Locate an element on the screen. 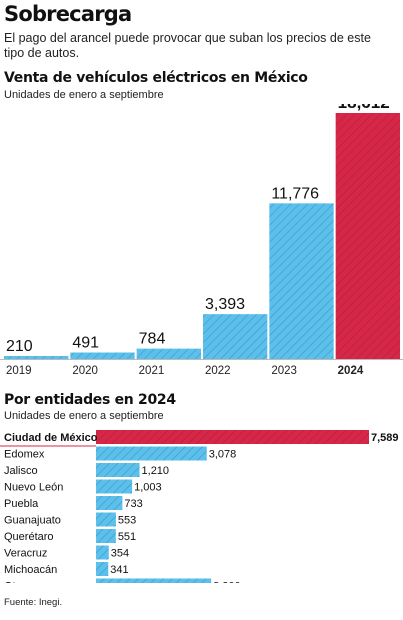 The image size is (403, 620). value-label-9: 3,200 is located at coordinates (227, 582).